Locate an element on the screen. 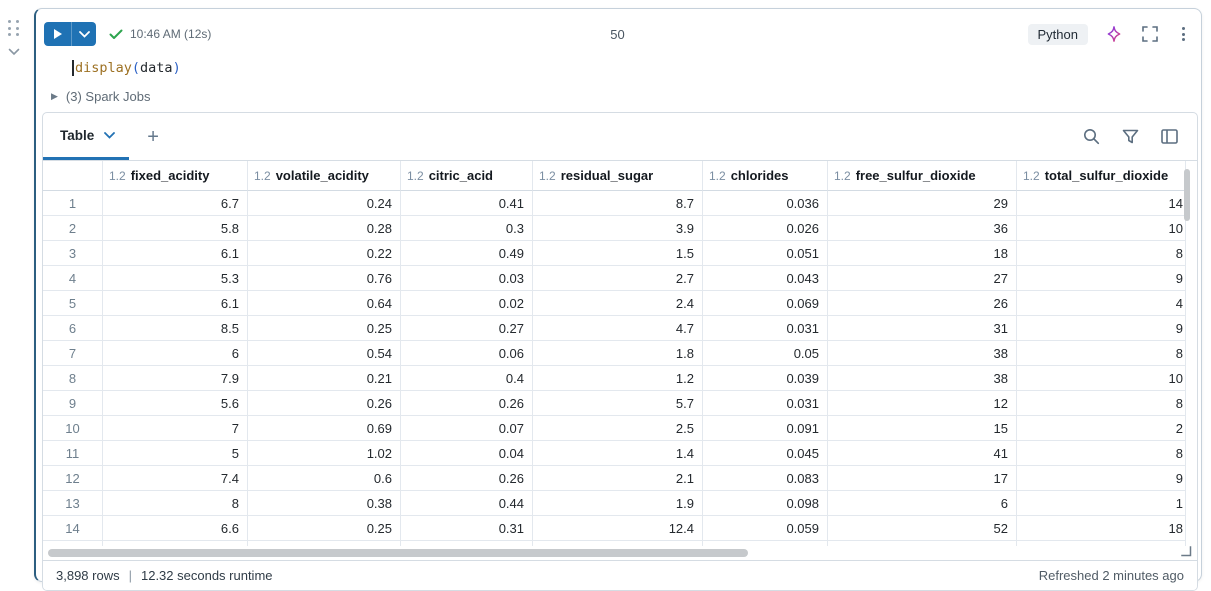 This screenshot has height=591, width=1211. table-row: 13 8 0.38 0.44 1.9 0.098 6 1 is located at coordinates (614, 503).